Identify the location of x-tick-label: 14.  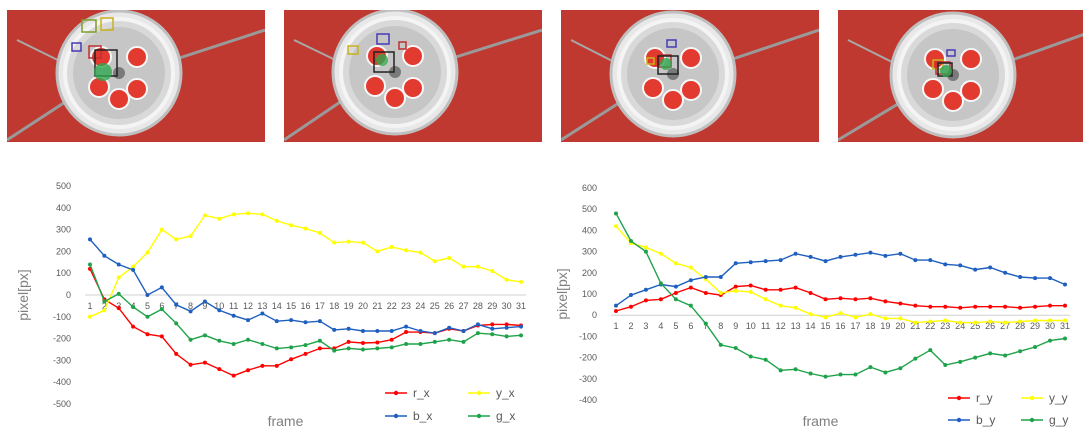
(811, 326).